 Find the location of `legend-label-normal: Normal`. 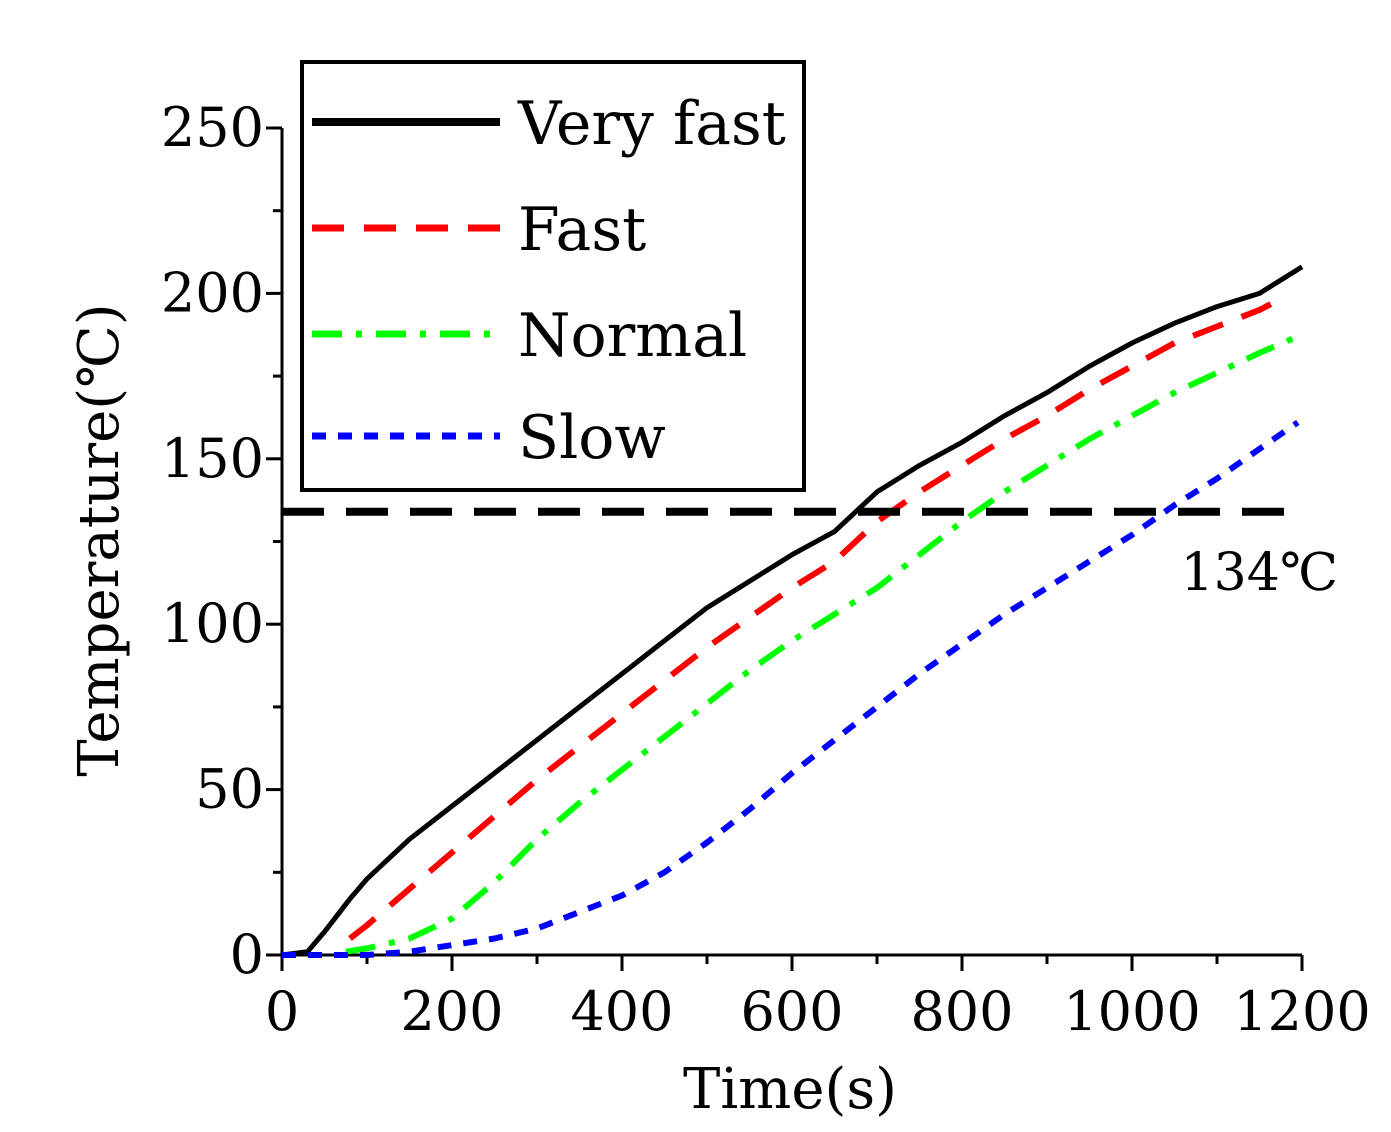

legend-label-normal: Normal is located at coordinates (632, 336).